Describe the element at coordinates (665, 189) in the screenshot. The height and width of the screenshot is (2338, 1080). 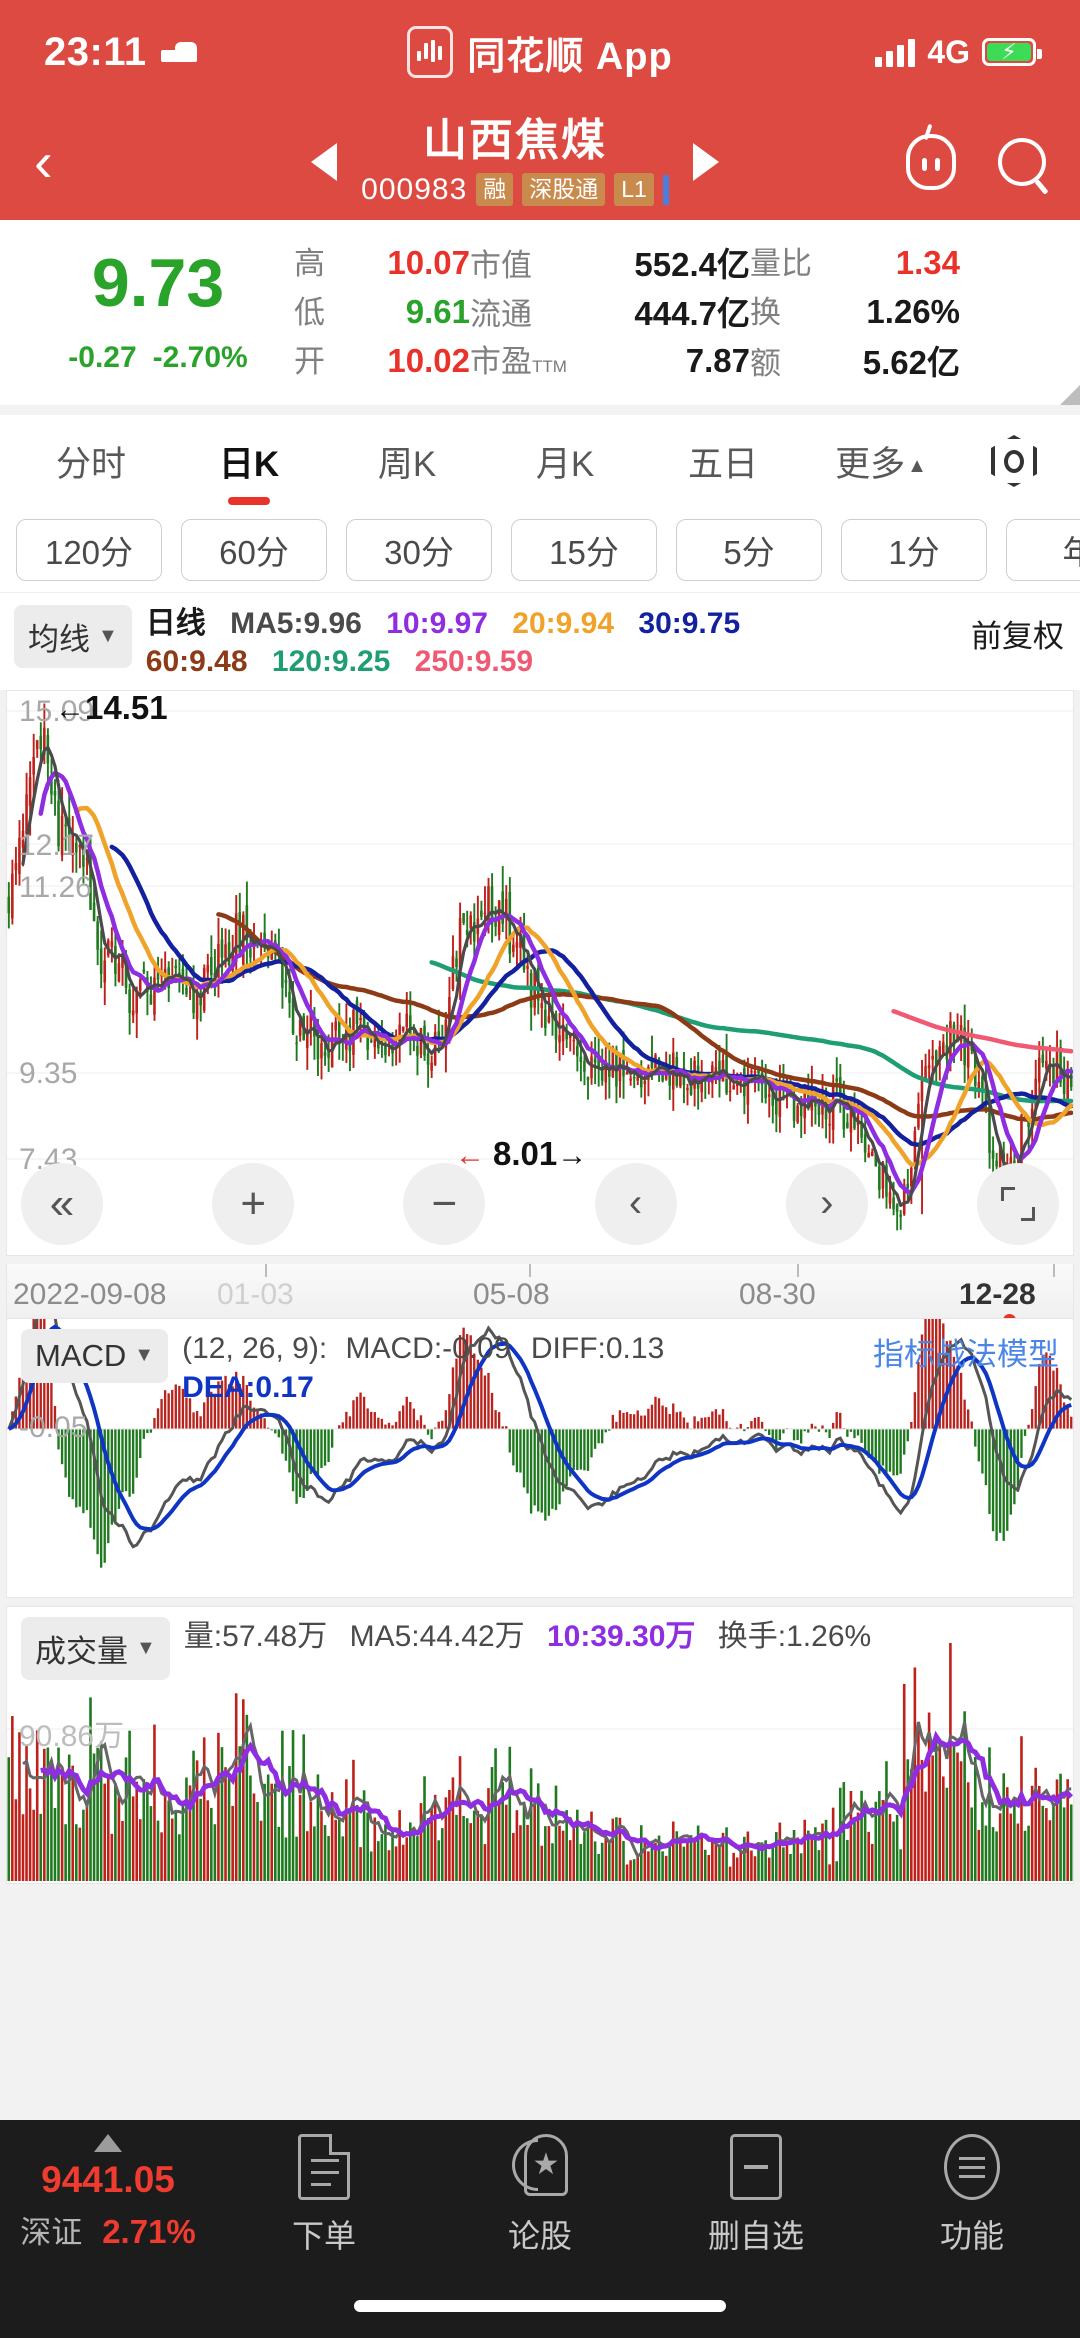
I see `level-bar-icon` at that location.